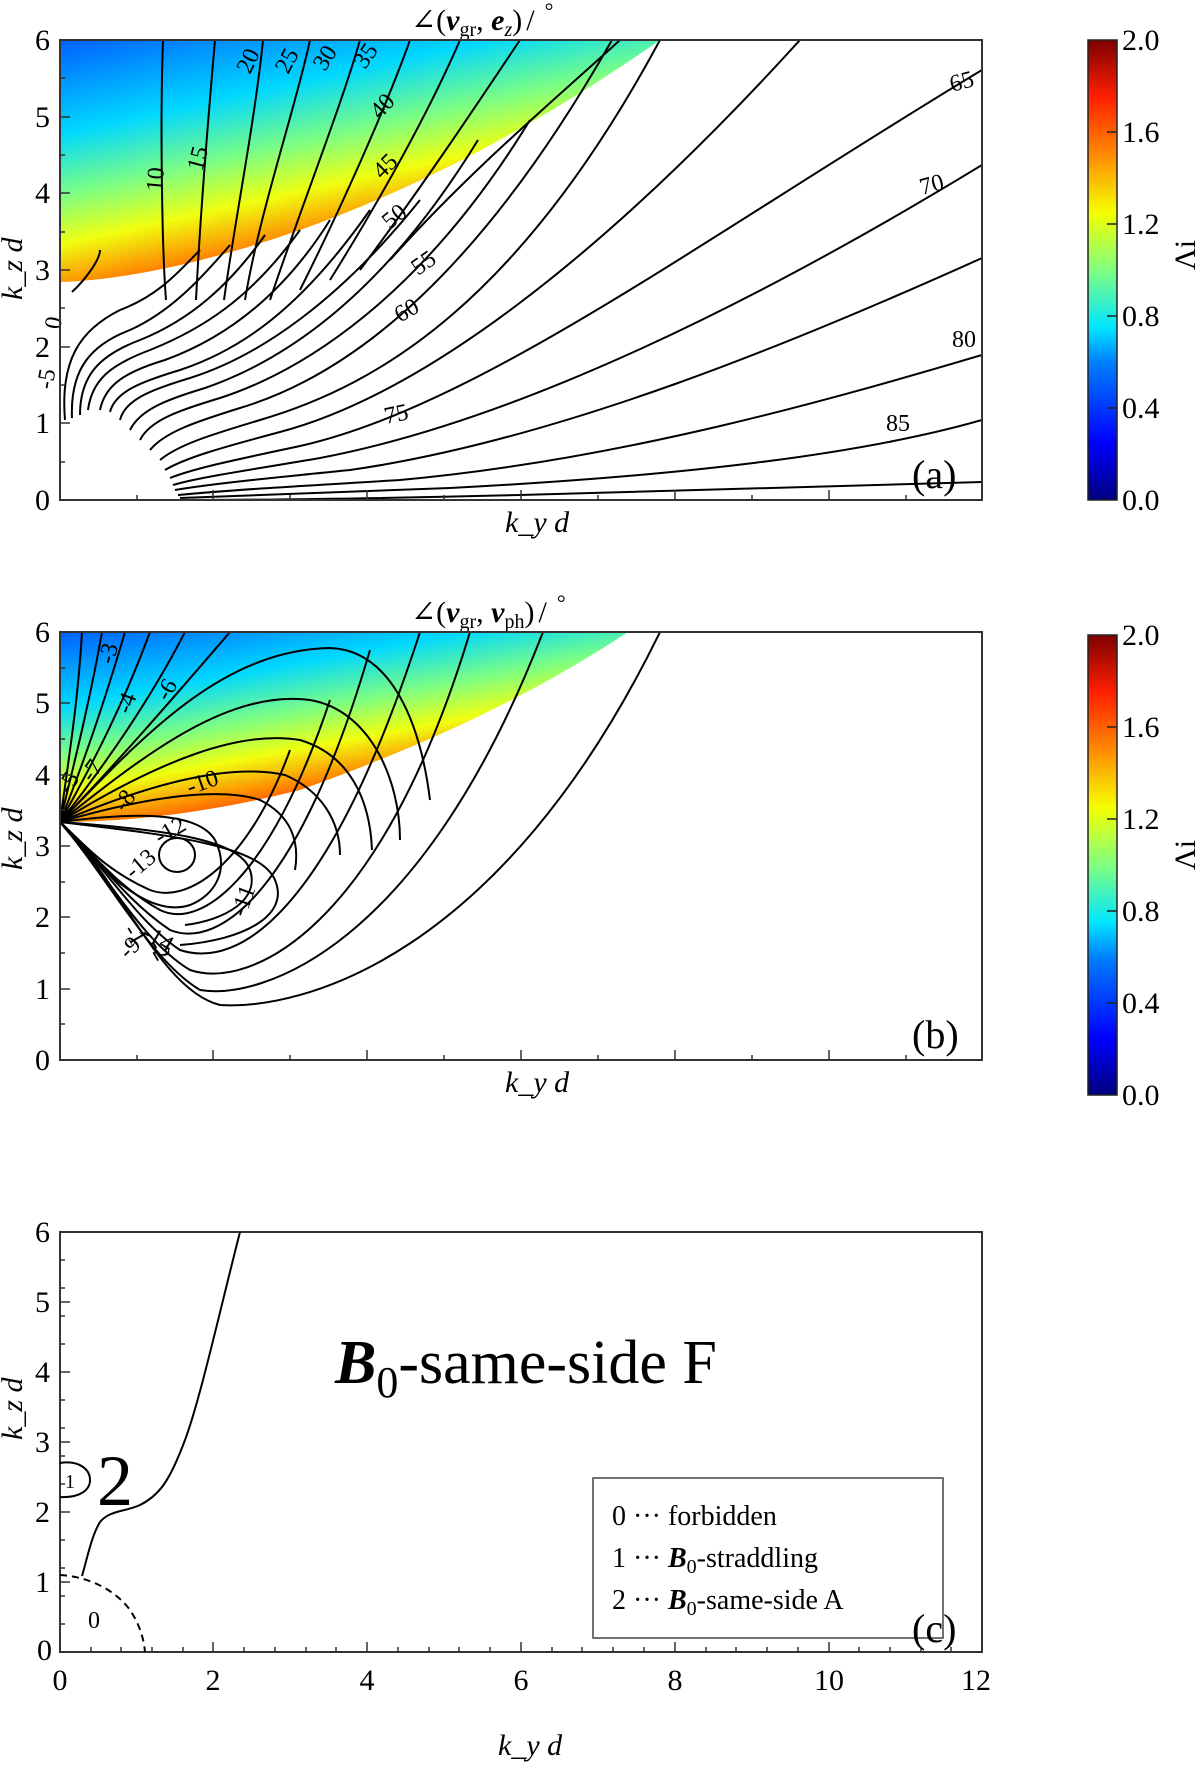 This screenshot has width=1200, height=1772. I want to click on svg-text: 70, so click(932, 184).